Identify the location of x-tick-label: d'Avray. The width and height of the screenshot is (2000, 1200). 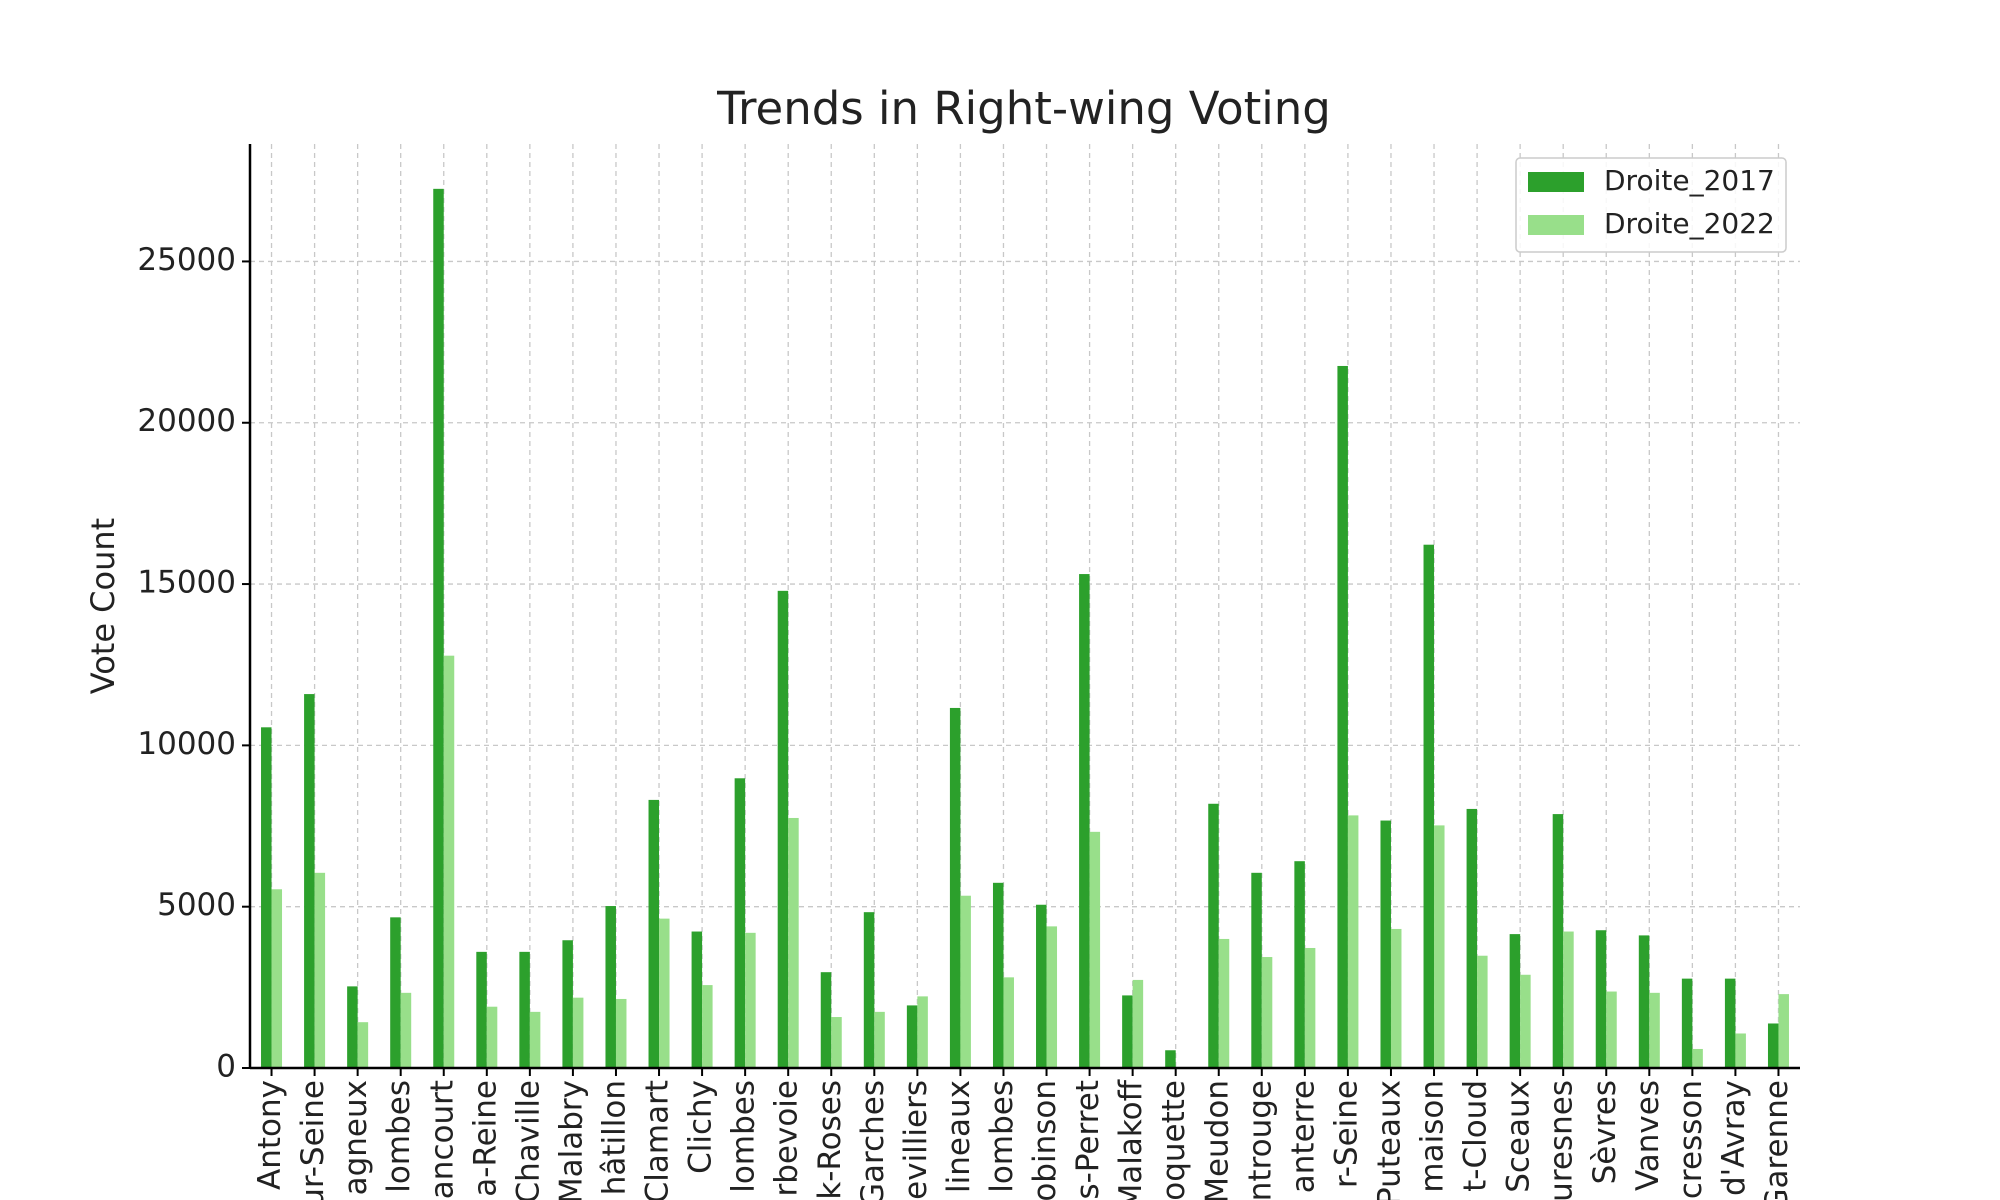
(1734, 1138).